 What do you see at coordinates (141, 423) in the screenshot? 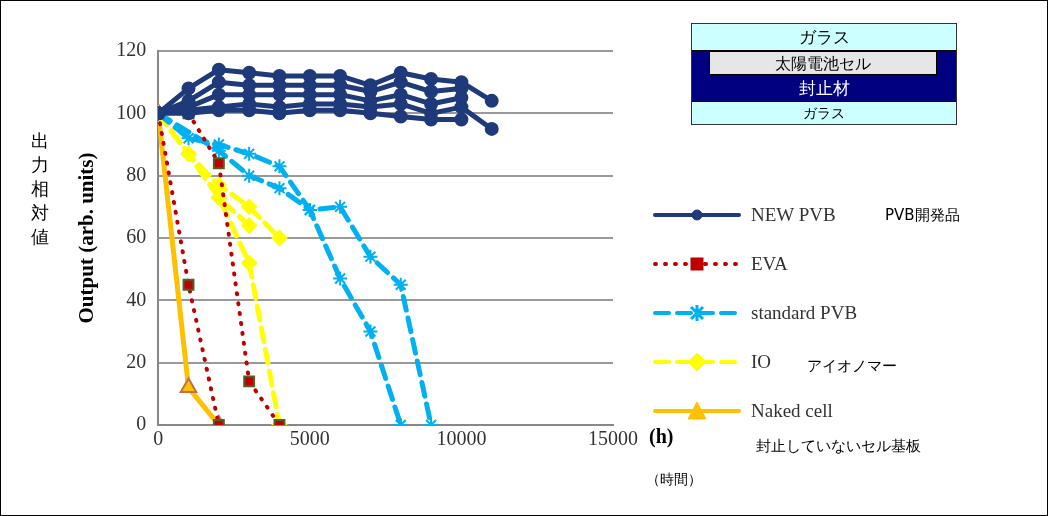
I see `y-tick-label: 0` at bounding box center [141, 423].